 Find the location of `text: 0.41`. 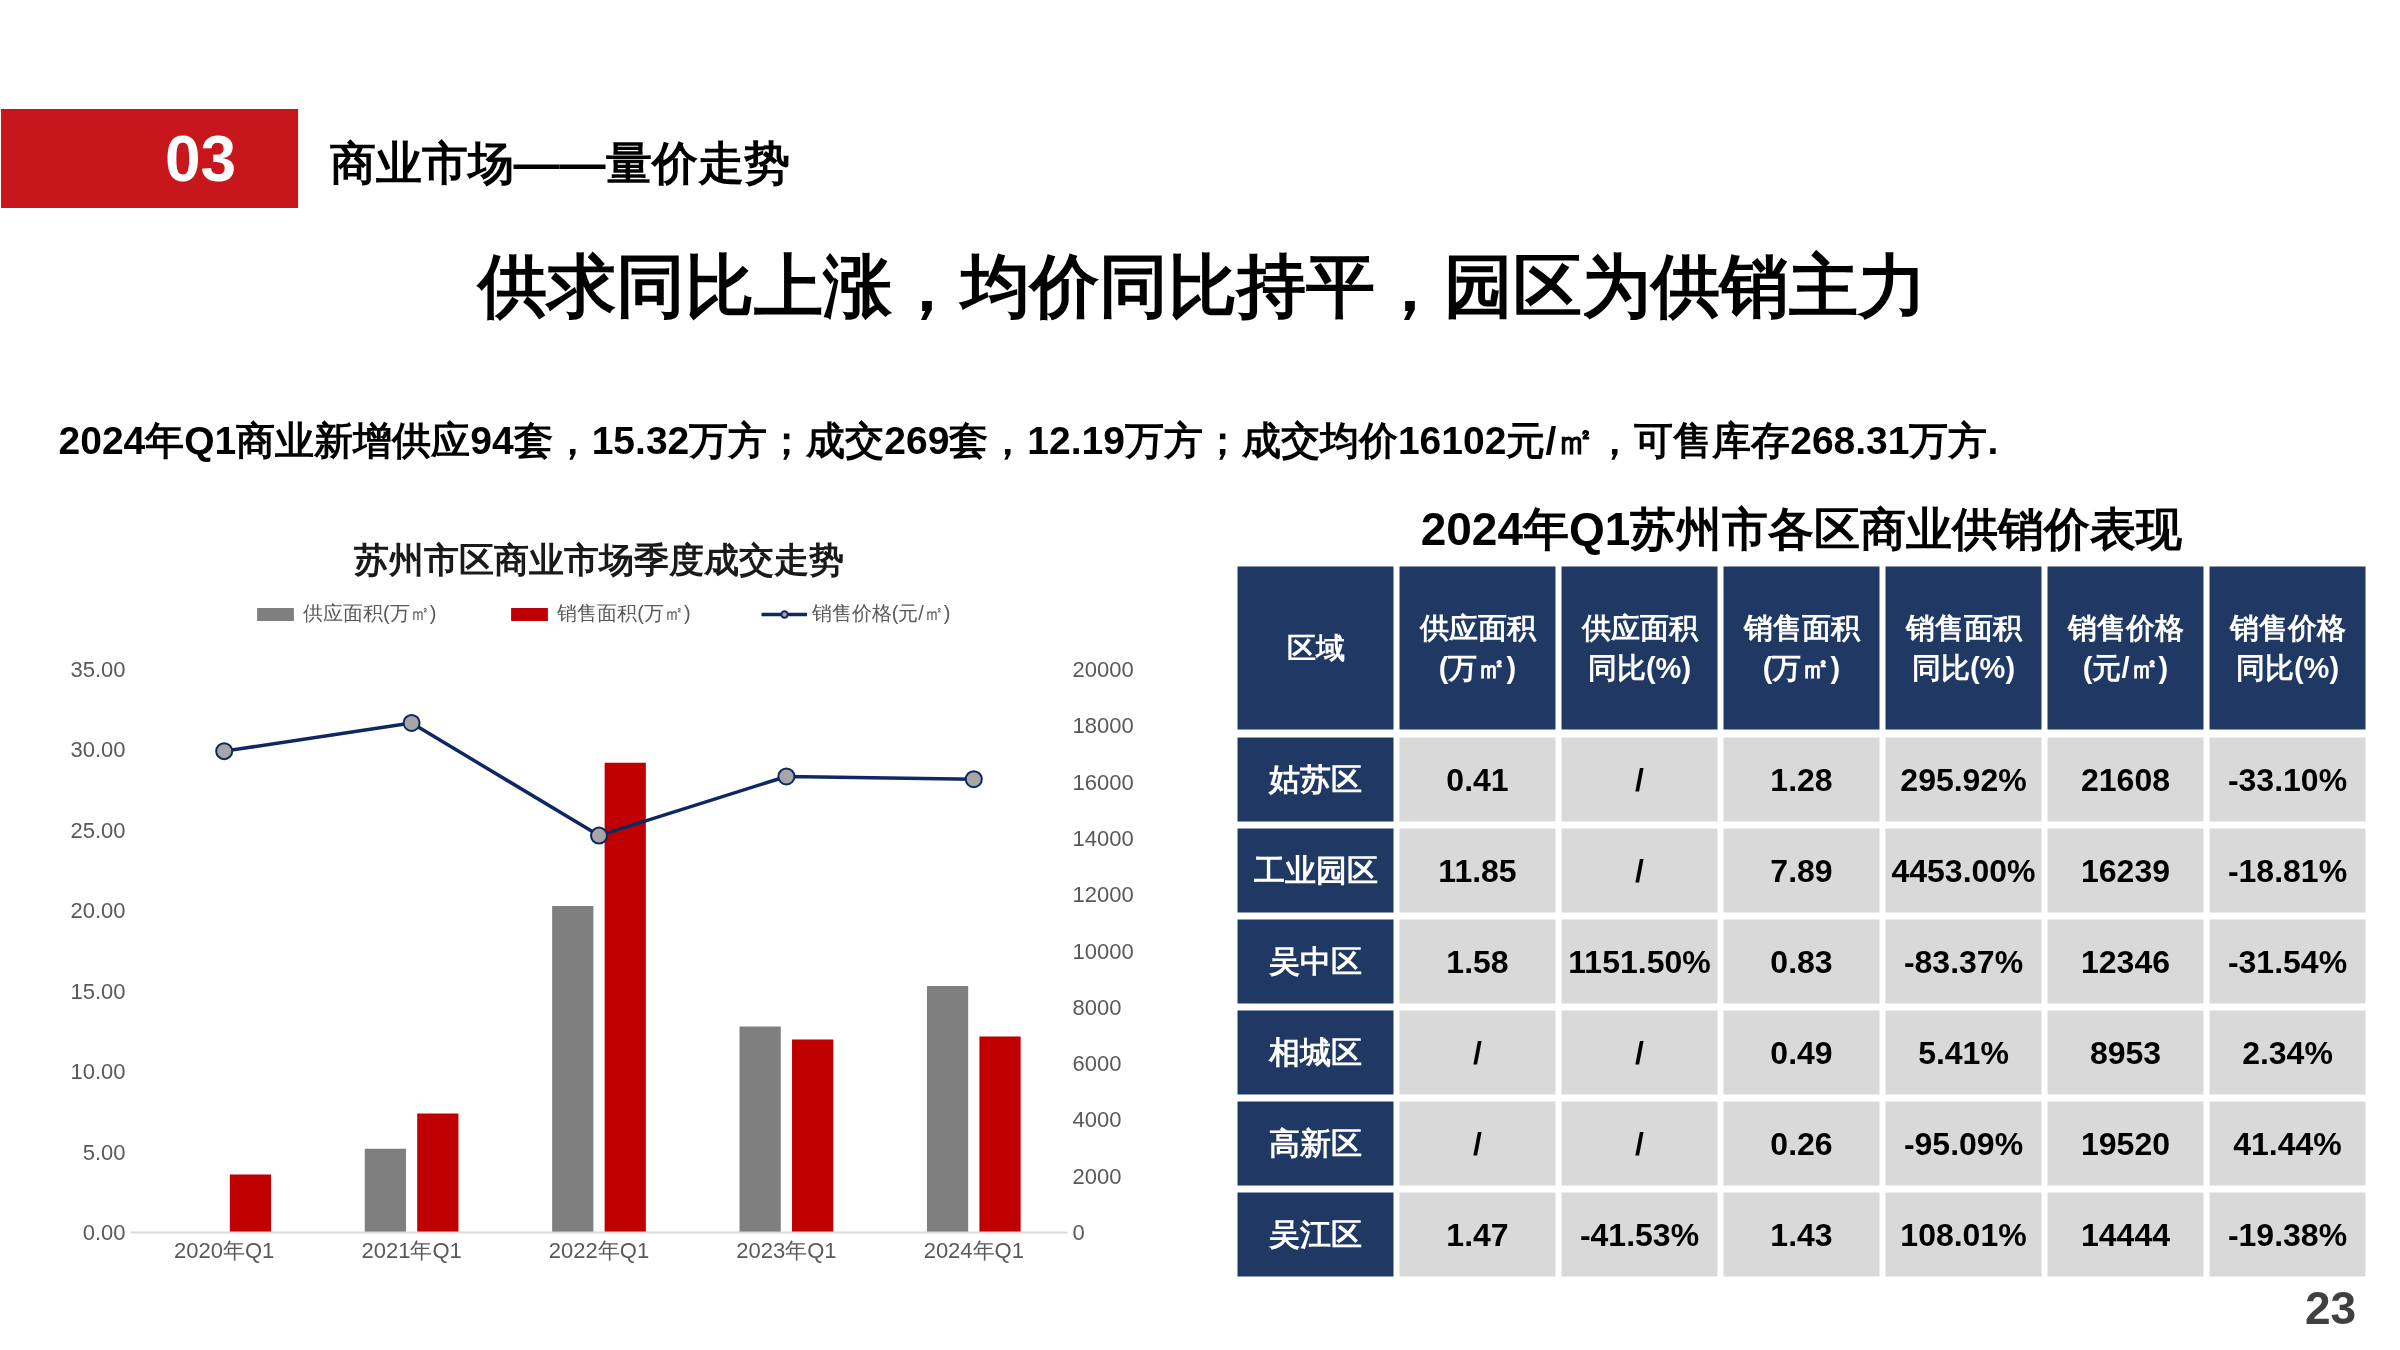

text: 0.41 is located at coordinates (1477, 779).